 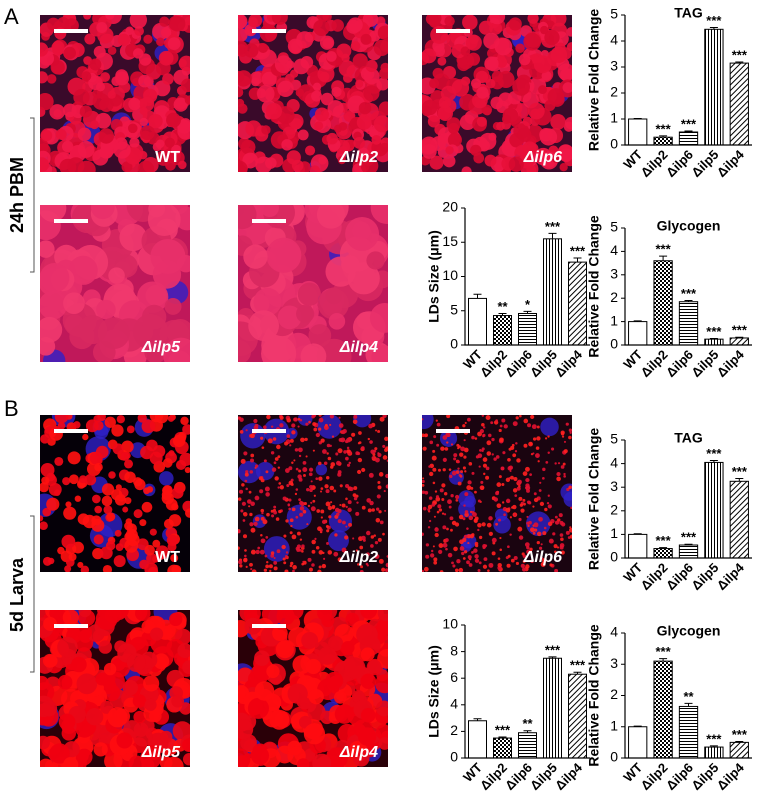 I want to click on image-label: Δilp6, so click(x=542, y=557).